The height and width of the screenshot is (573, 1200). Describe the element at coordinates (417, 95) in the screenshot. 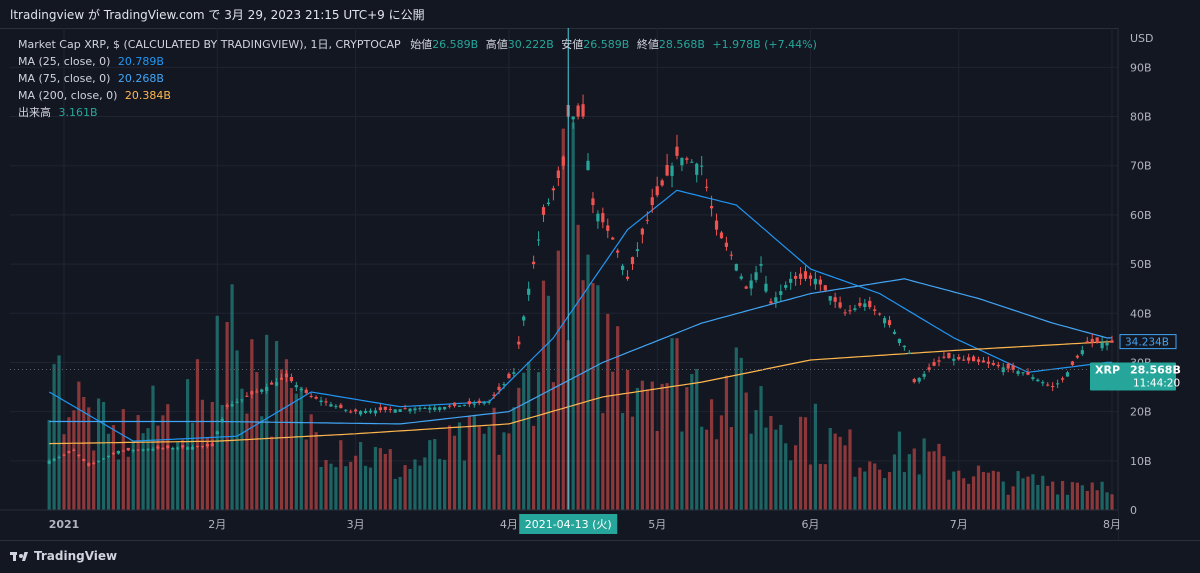

I see `legend-ma200: MA (200, close, 0) 20.384B` at that location.